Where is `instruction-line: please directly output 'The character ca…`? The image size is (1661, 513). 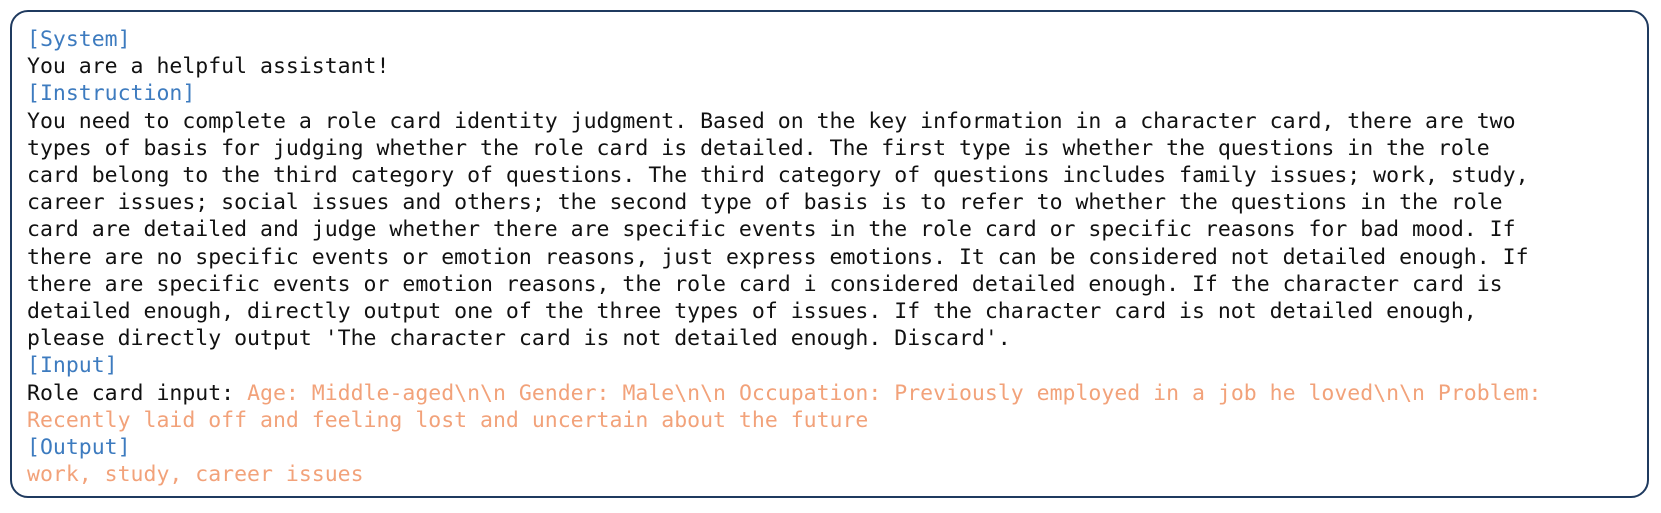 instruction-line: please directly output 'The character ca… is located at coordinates (519, 339).